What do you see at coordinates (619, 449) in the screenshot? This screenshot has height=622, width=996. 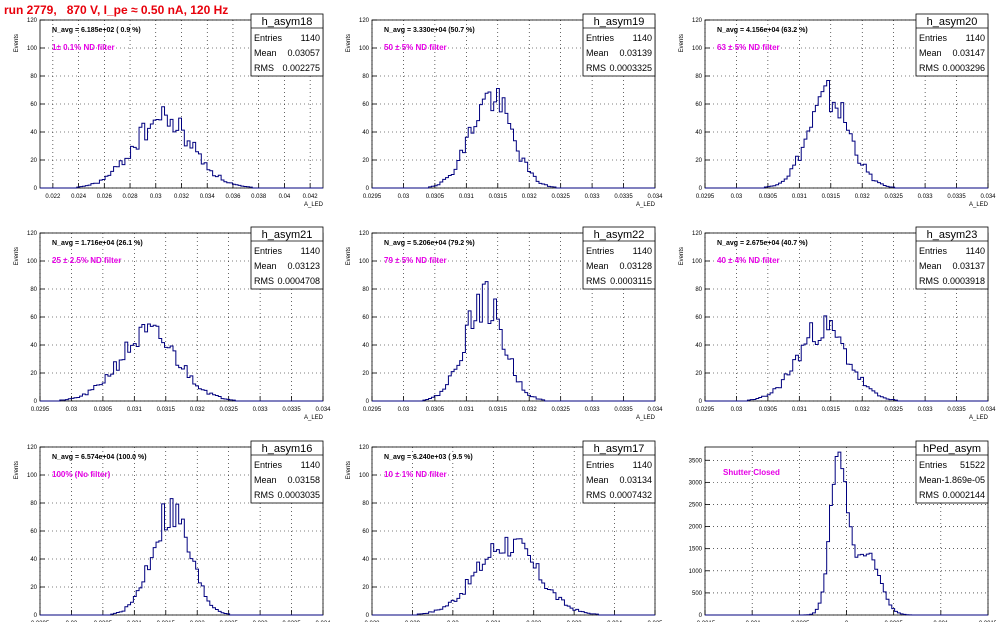 I see `stats-title: h_asym17` at bounding box center [619, 449].